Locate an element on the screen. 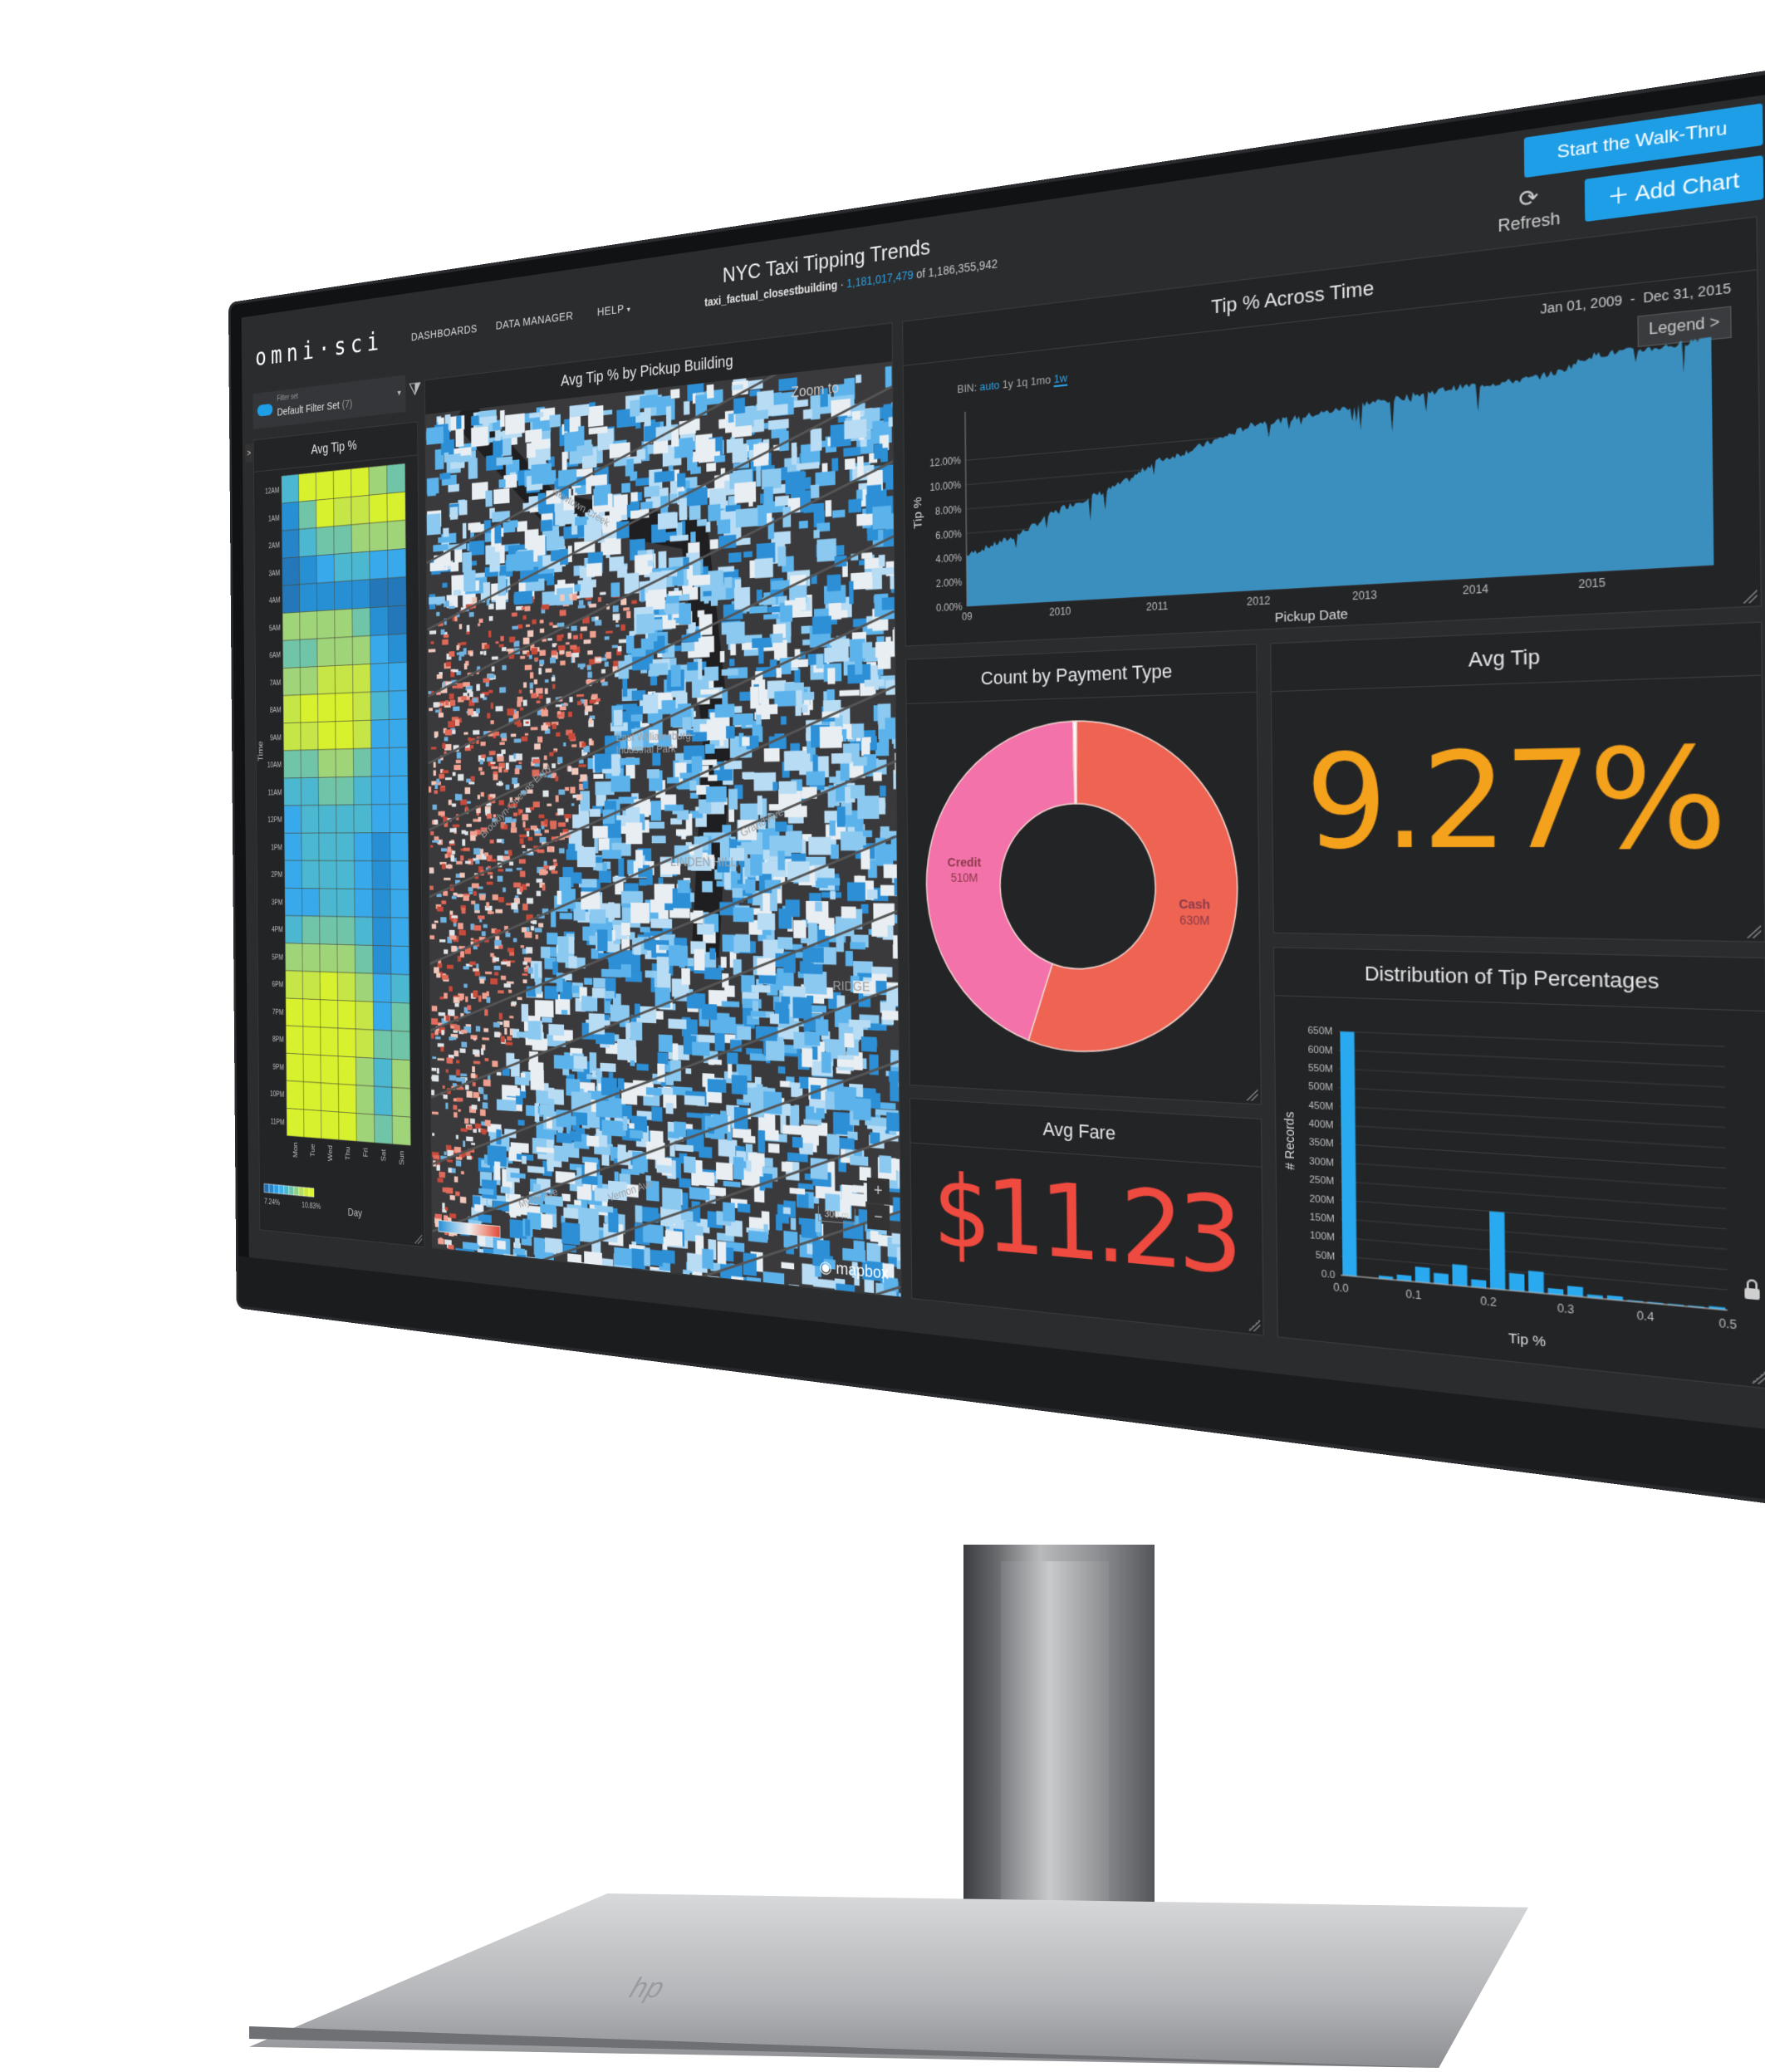 The height and width of the screenshot is (2072, 1765). y-tick-label: 400M is located at coordinates (1321, 1125).